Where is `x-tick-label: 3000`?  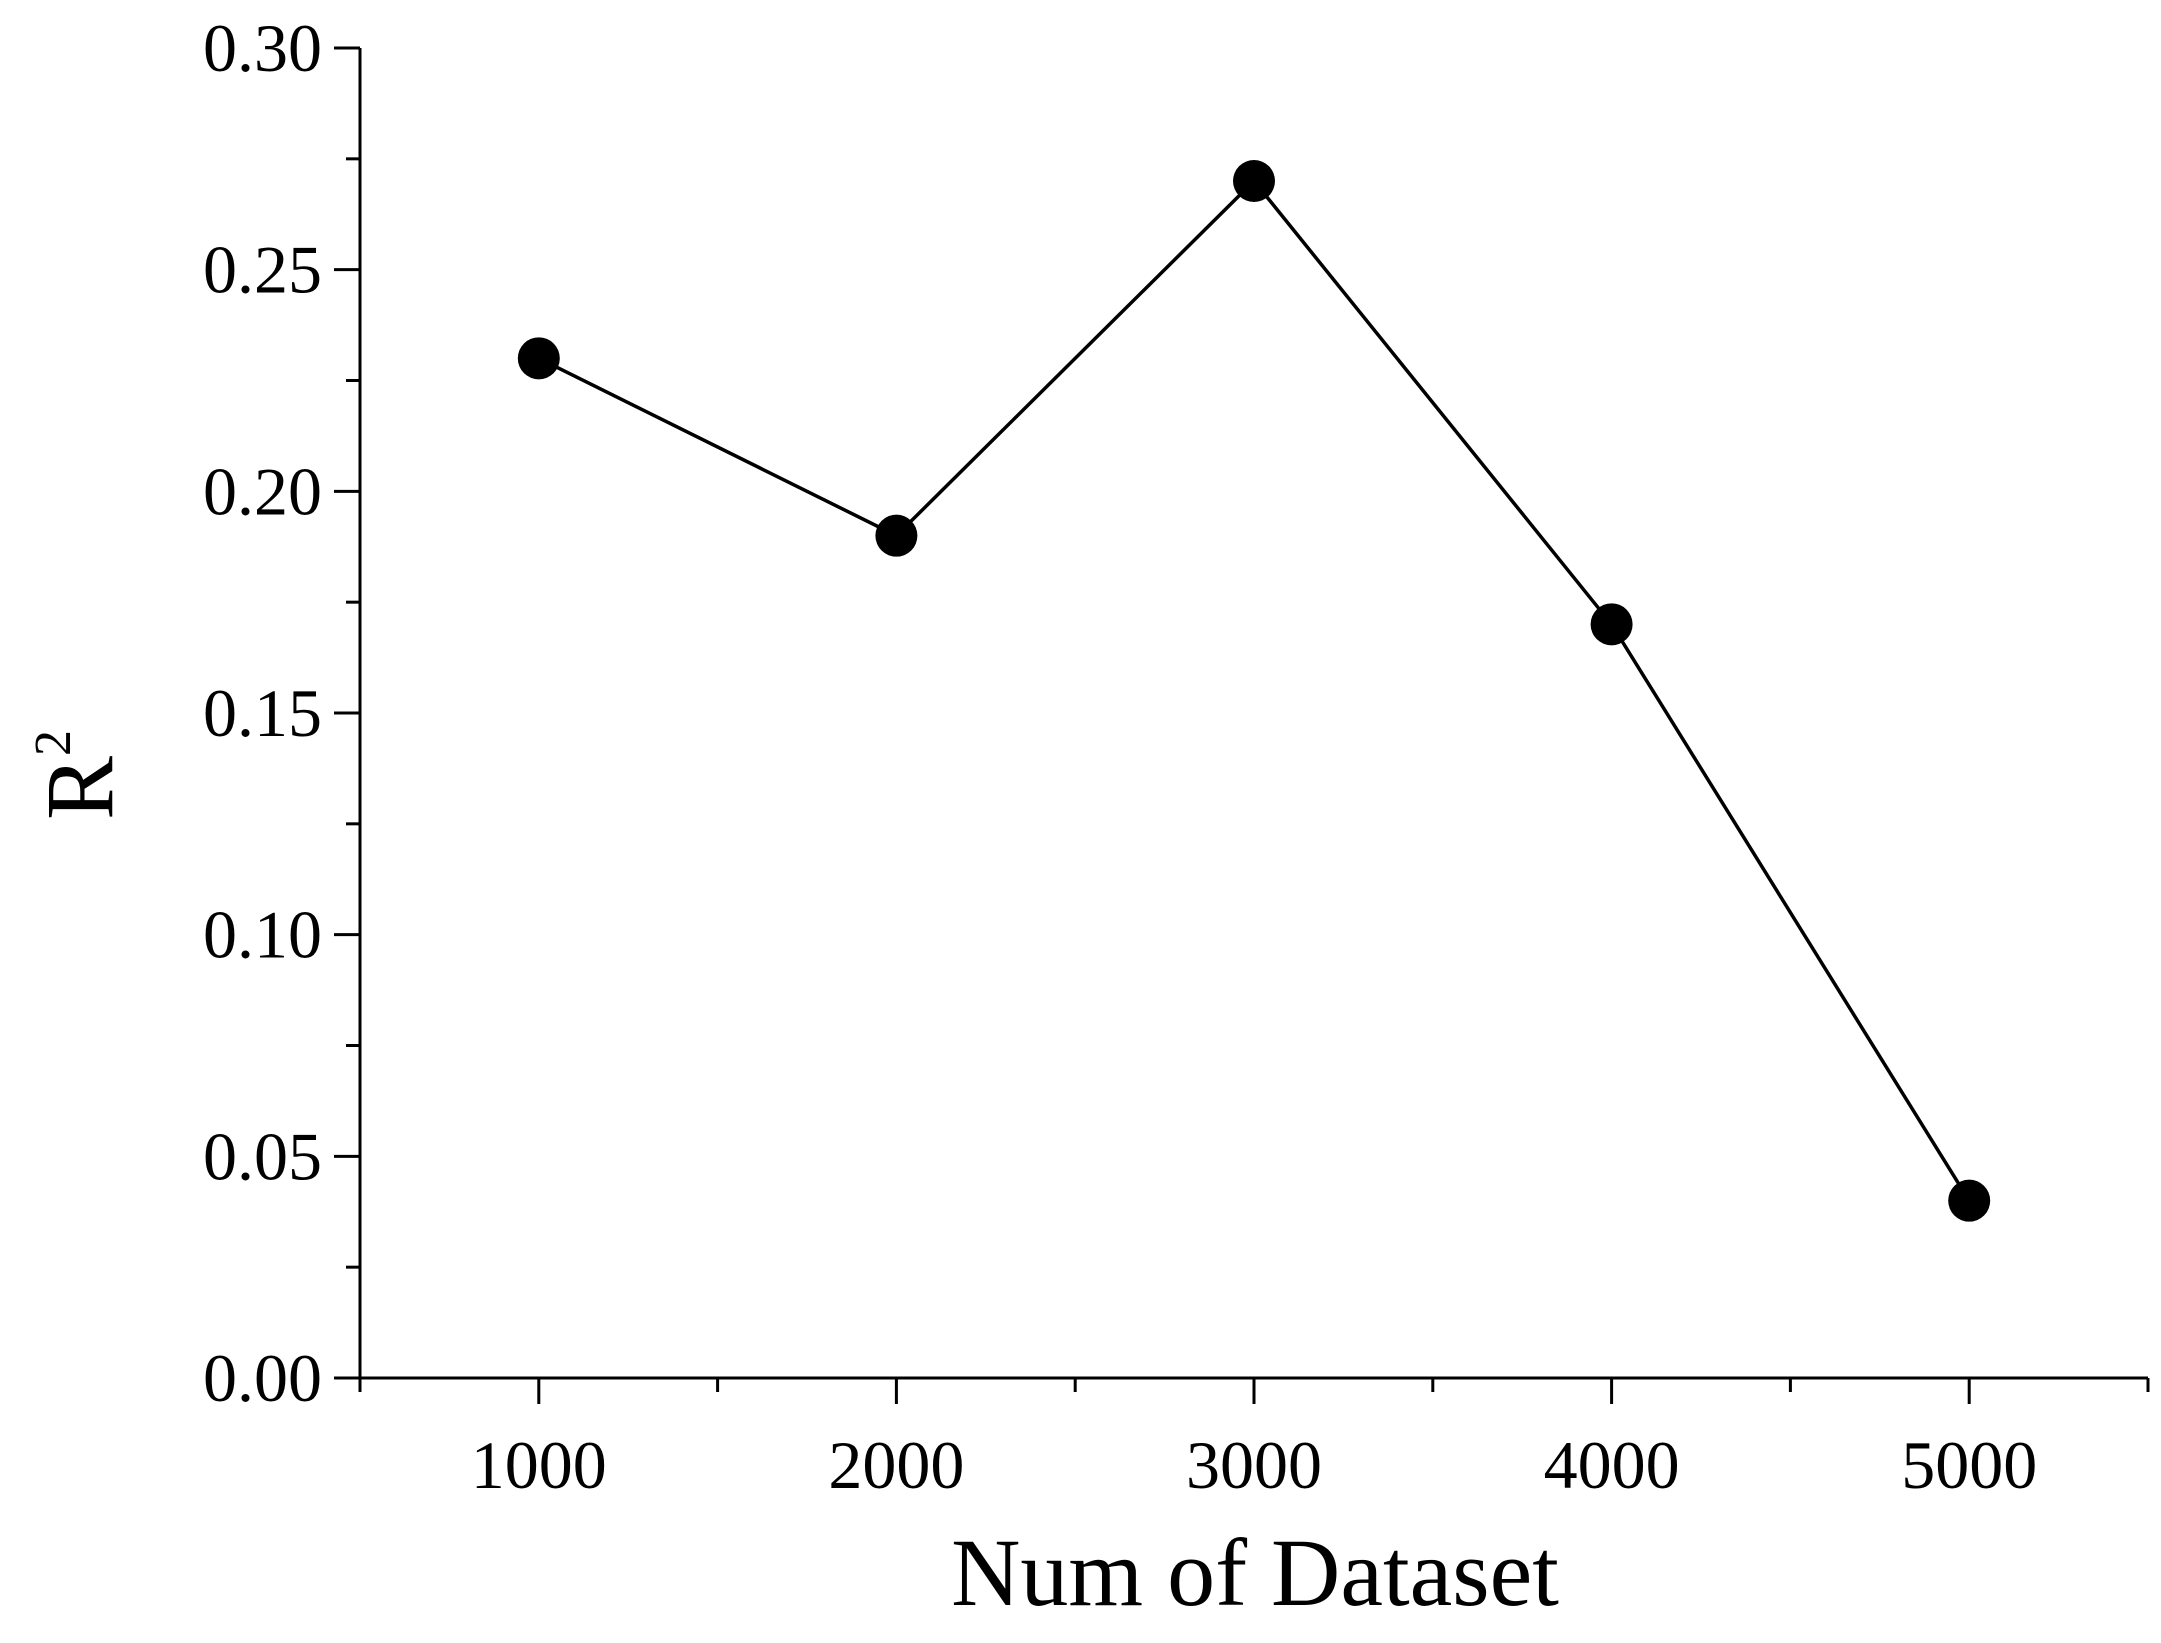
x-tick-label: 3000 is located at coordinates (1254, 1465).